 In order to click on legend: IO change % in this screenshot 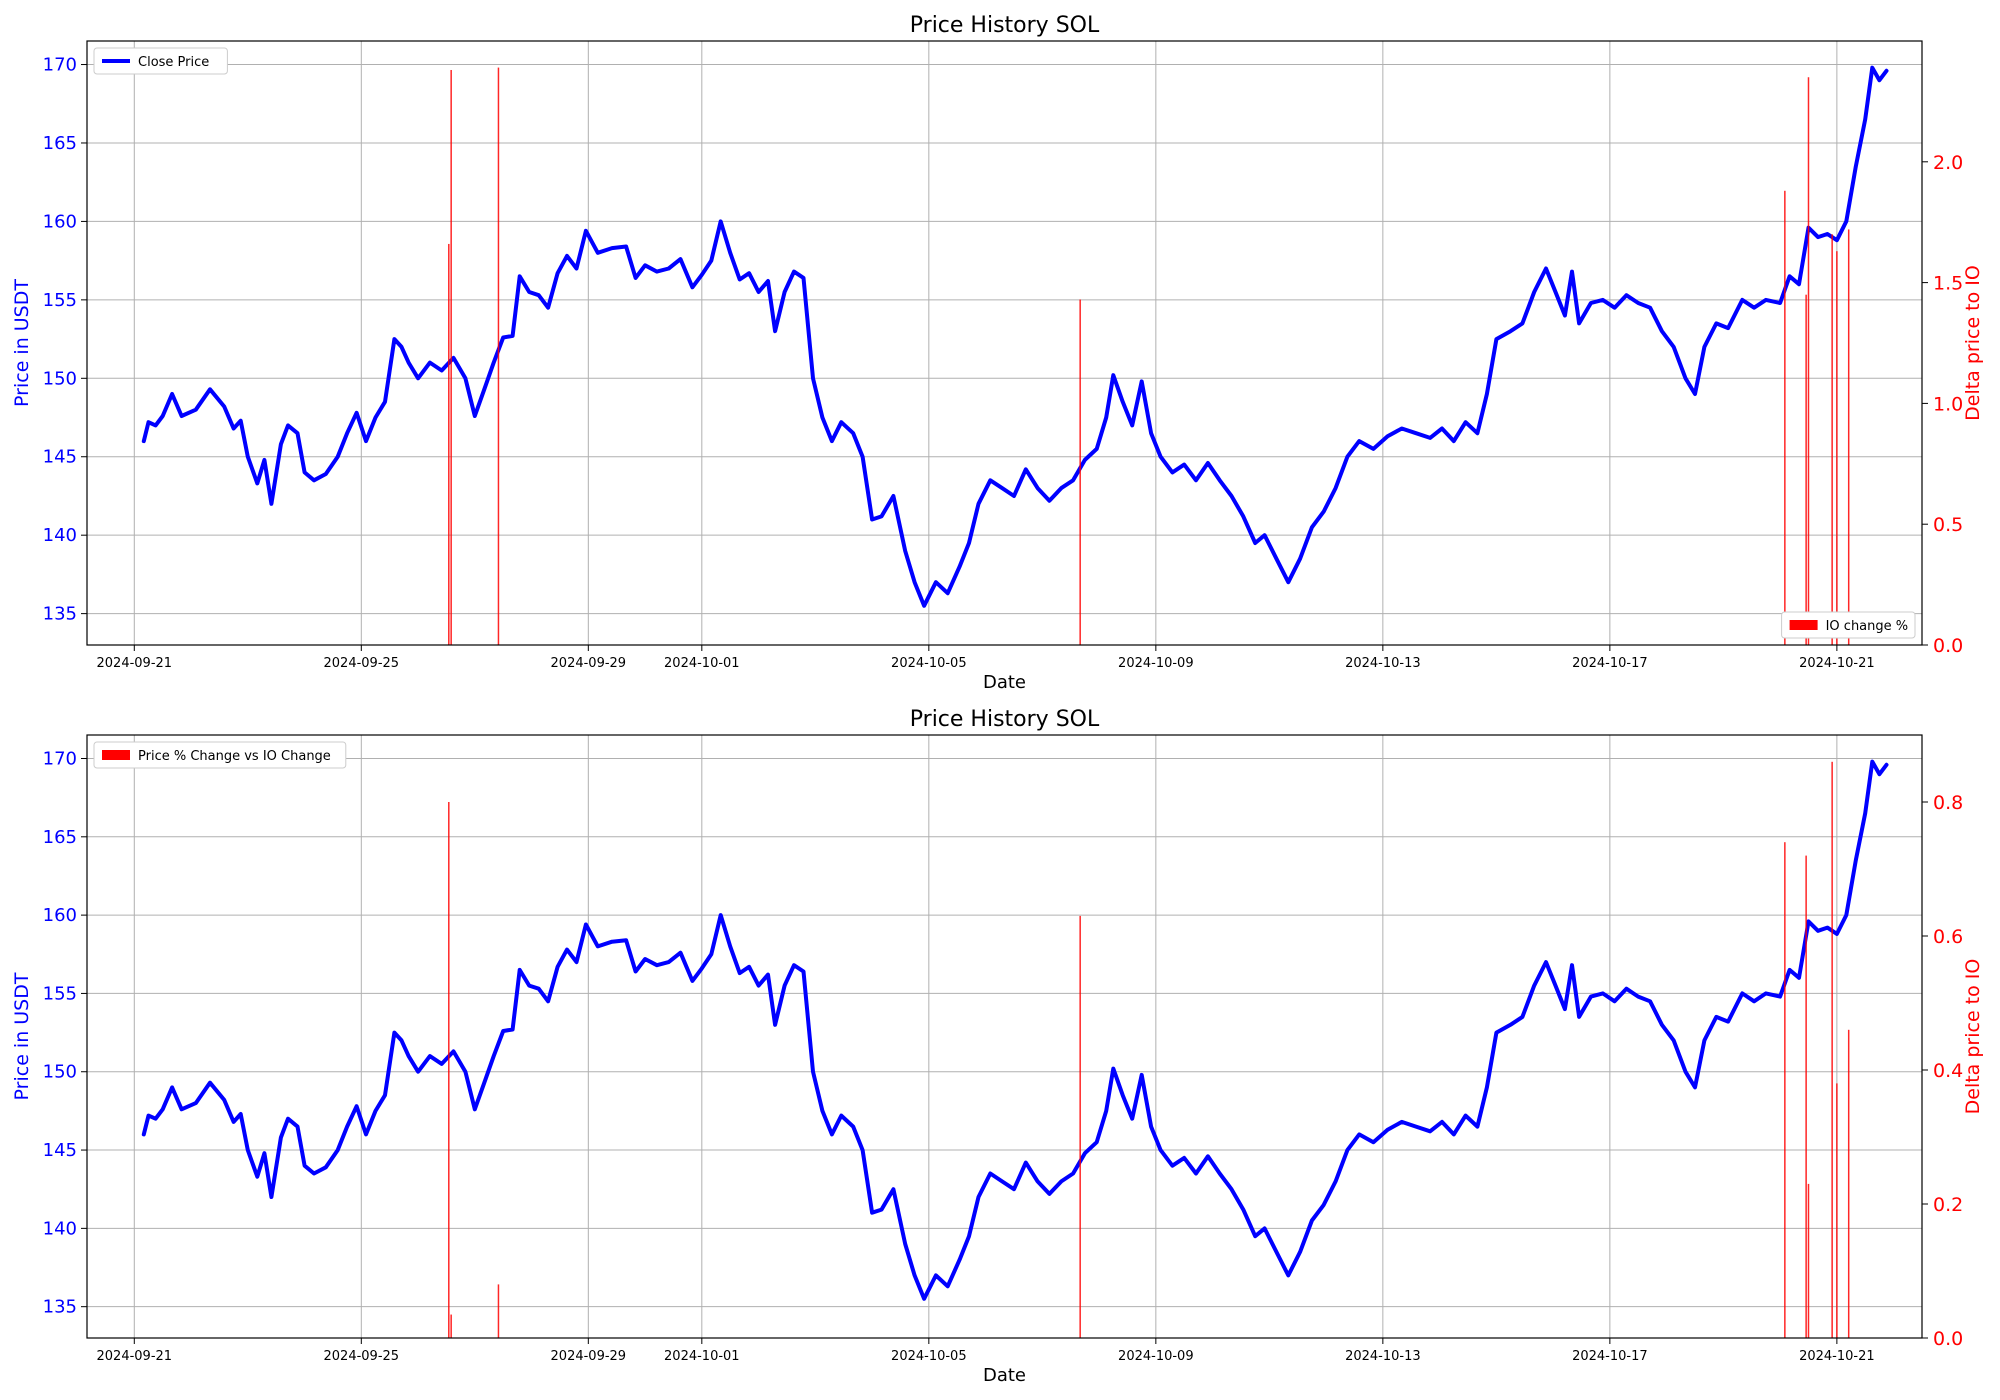, I will do `click(1848, 625)`.